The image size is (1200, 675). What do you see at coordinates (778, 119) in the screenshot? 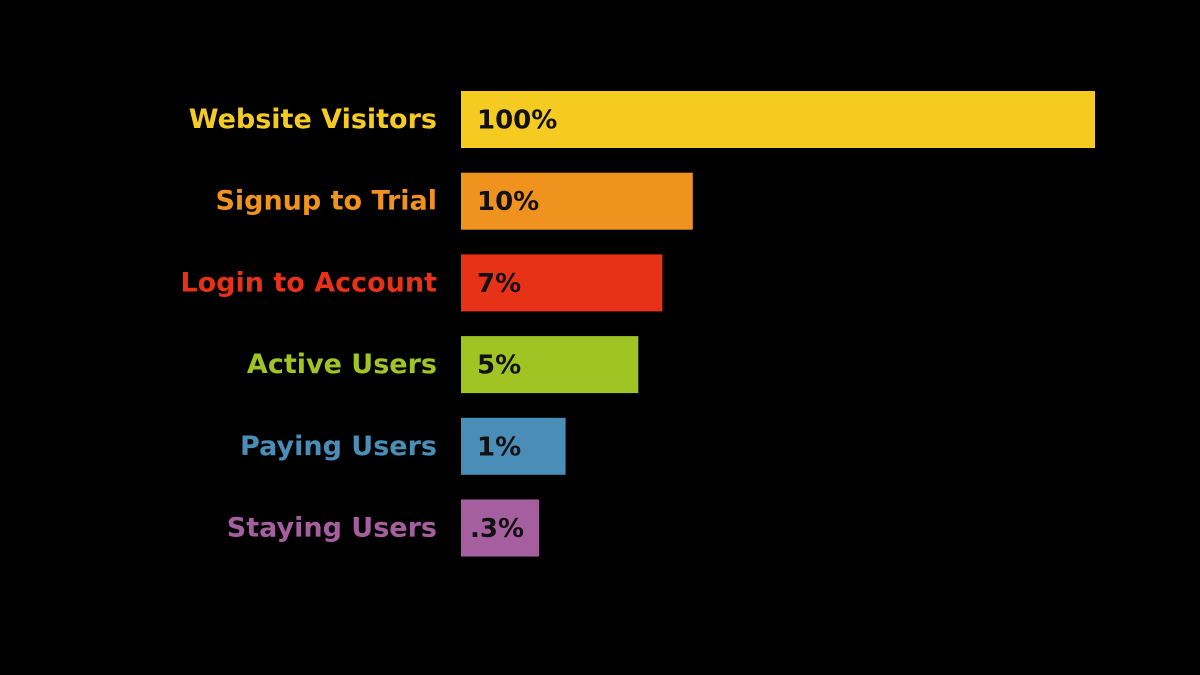
I see `bar-website-visitors` at bounding box center [778, 119].